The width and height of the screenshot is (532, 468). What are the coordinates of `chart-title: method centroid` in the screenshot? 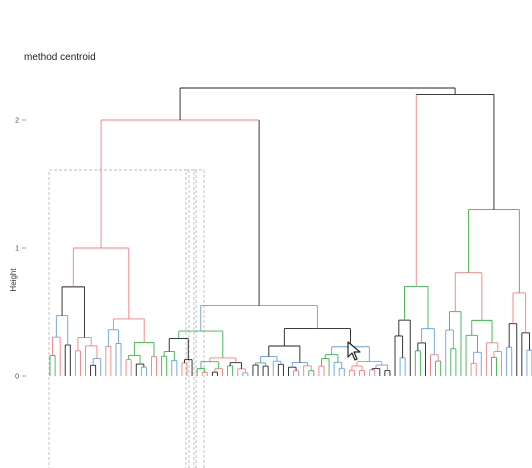 It's located at (60, 57).